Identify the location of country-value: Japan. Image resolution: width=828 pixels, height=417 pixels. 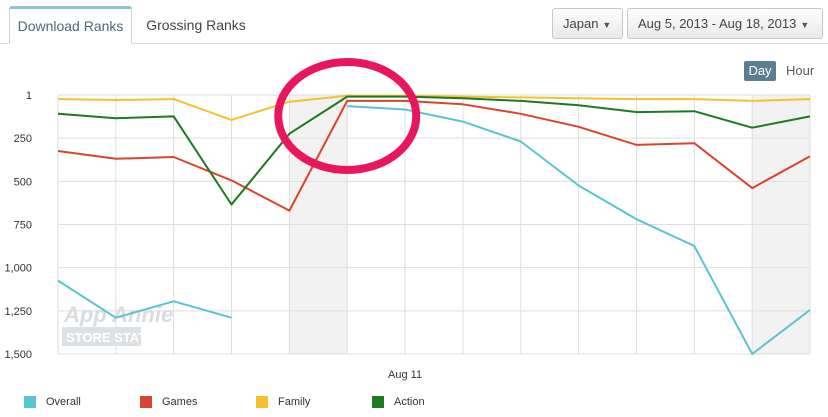
(581, 23).